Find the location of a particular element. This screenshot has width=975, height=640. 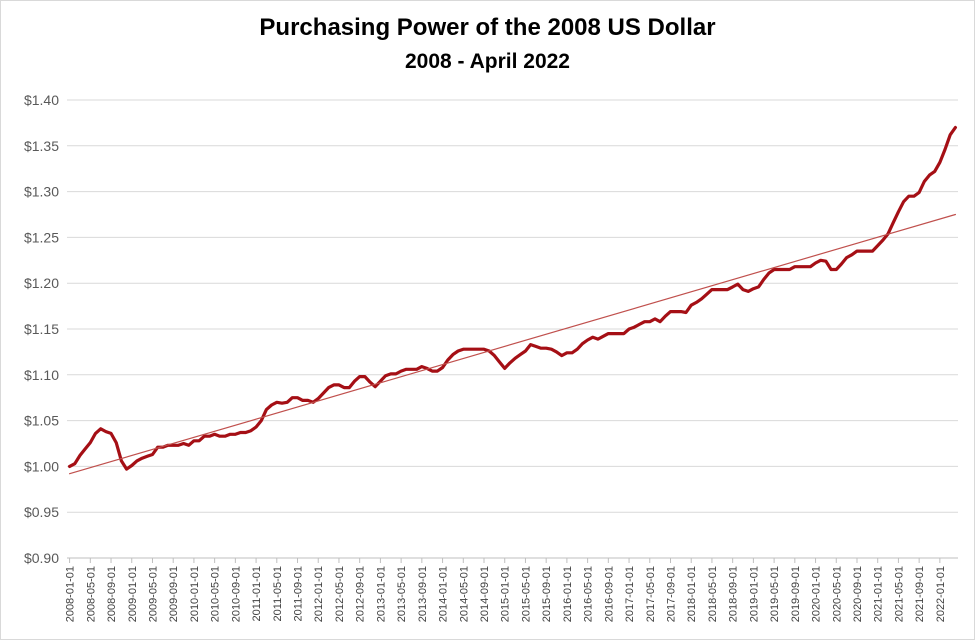

x-tick-label: 2016-01-01 is located at coordinates (568, 594).